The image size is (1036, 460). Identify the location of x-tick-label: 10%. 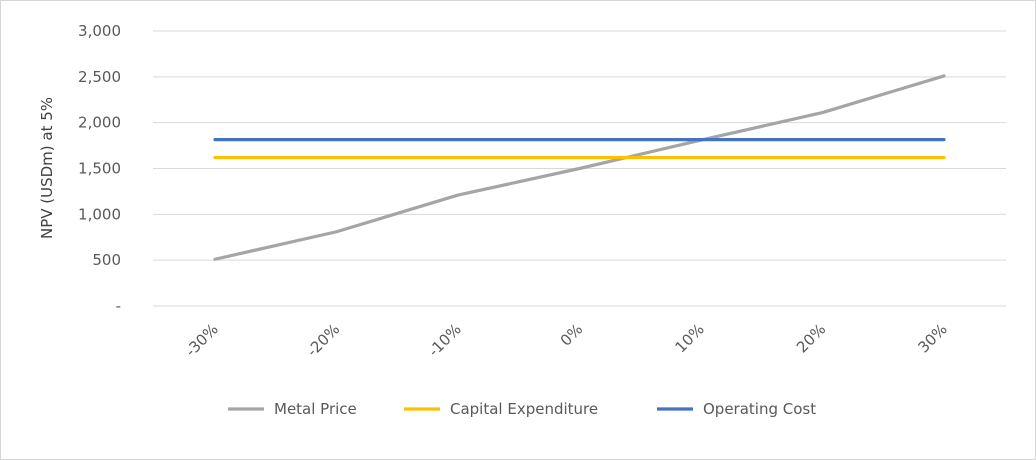
(690, 338).